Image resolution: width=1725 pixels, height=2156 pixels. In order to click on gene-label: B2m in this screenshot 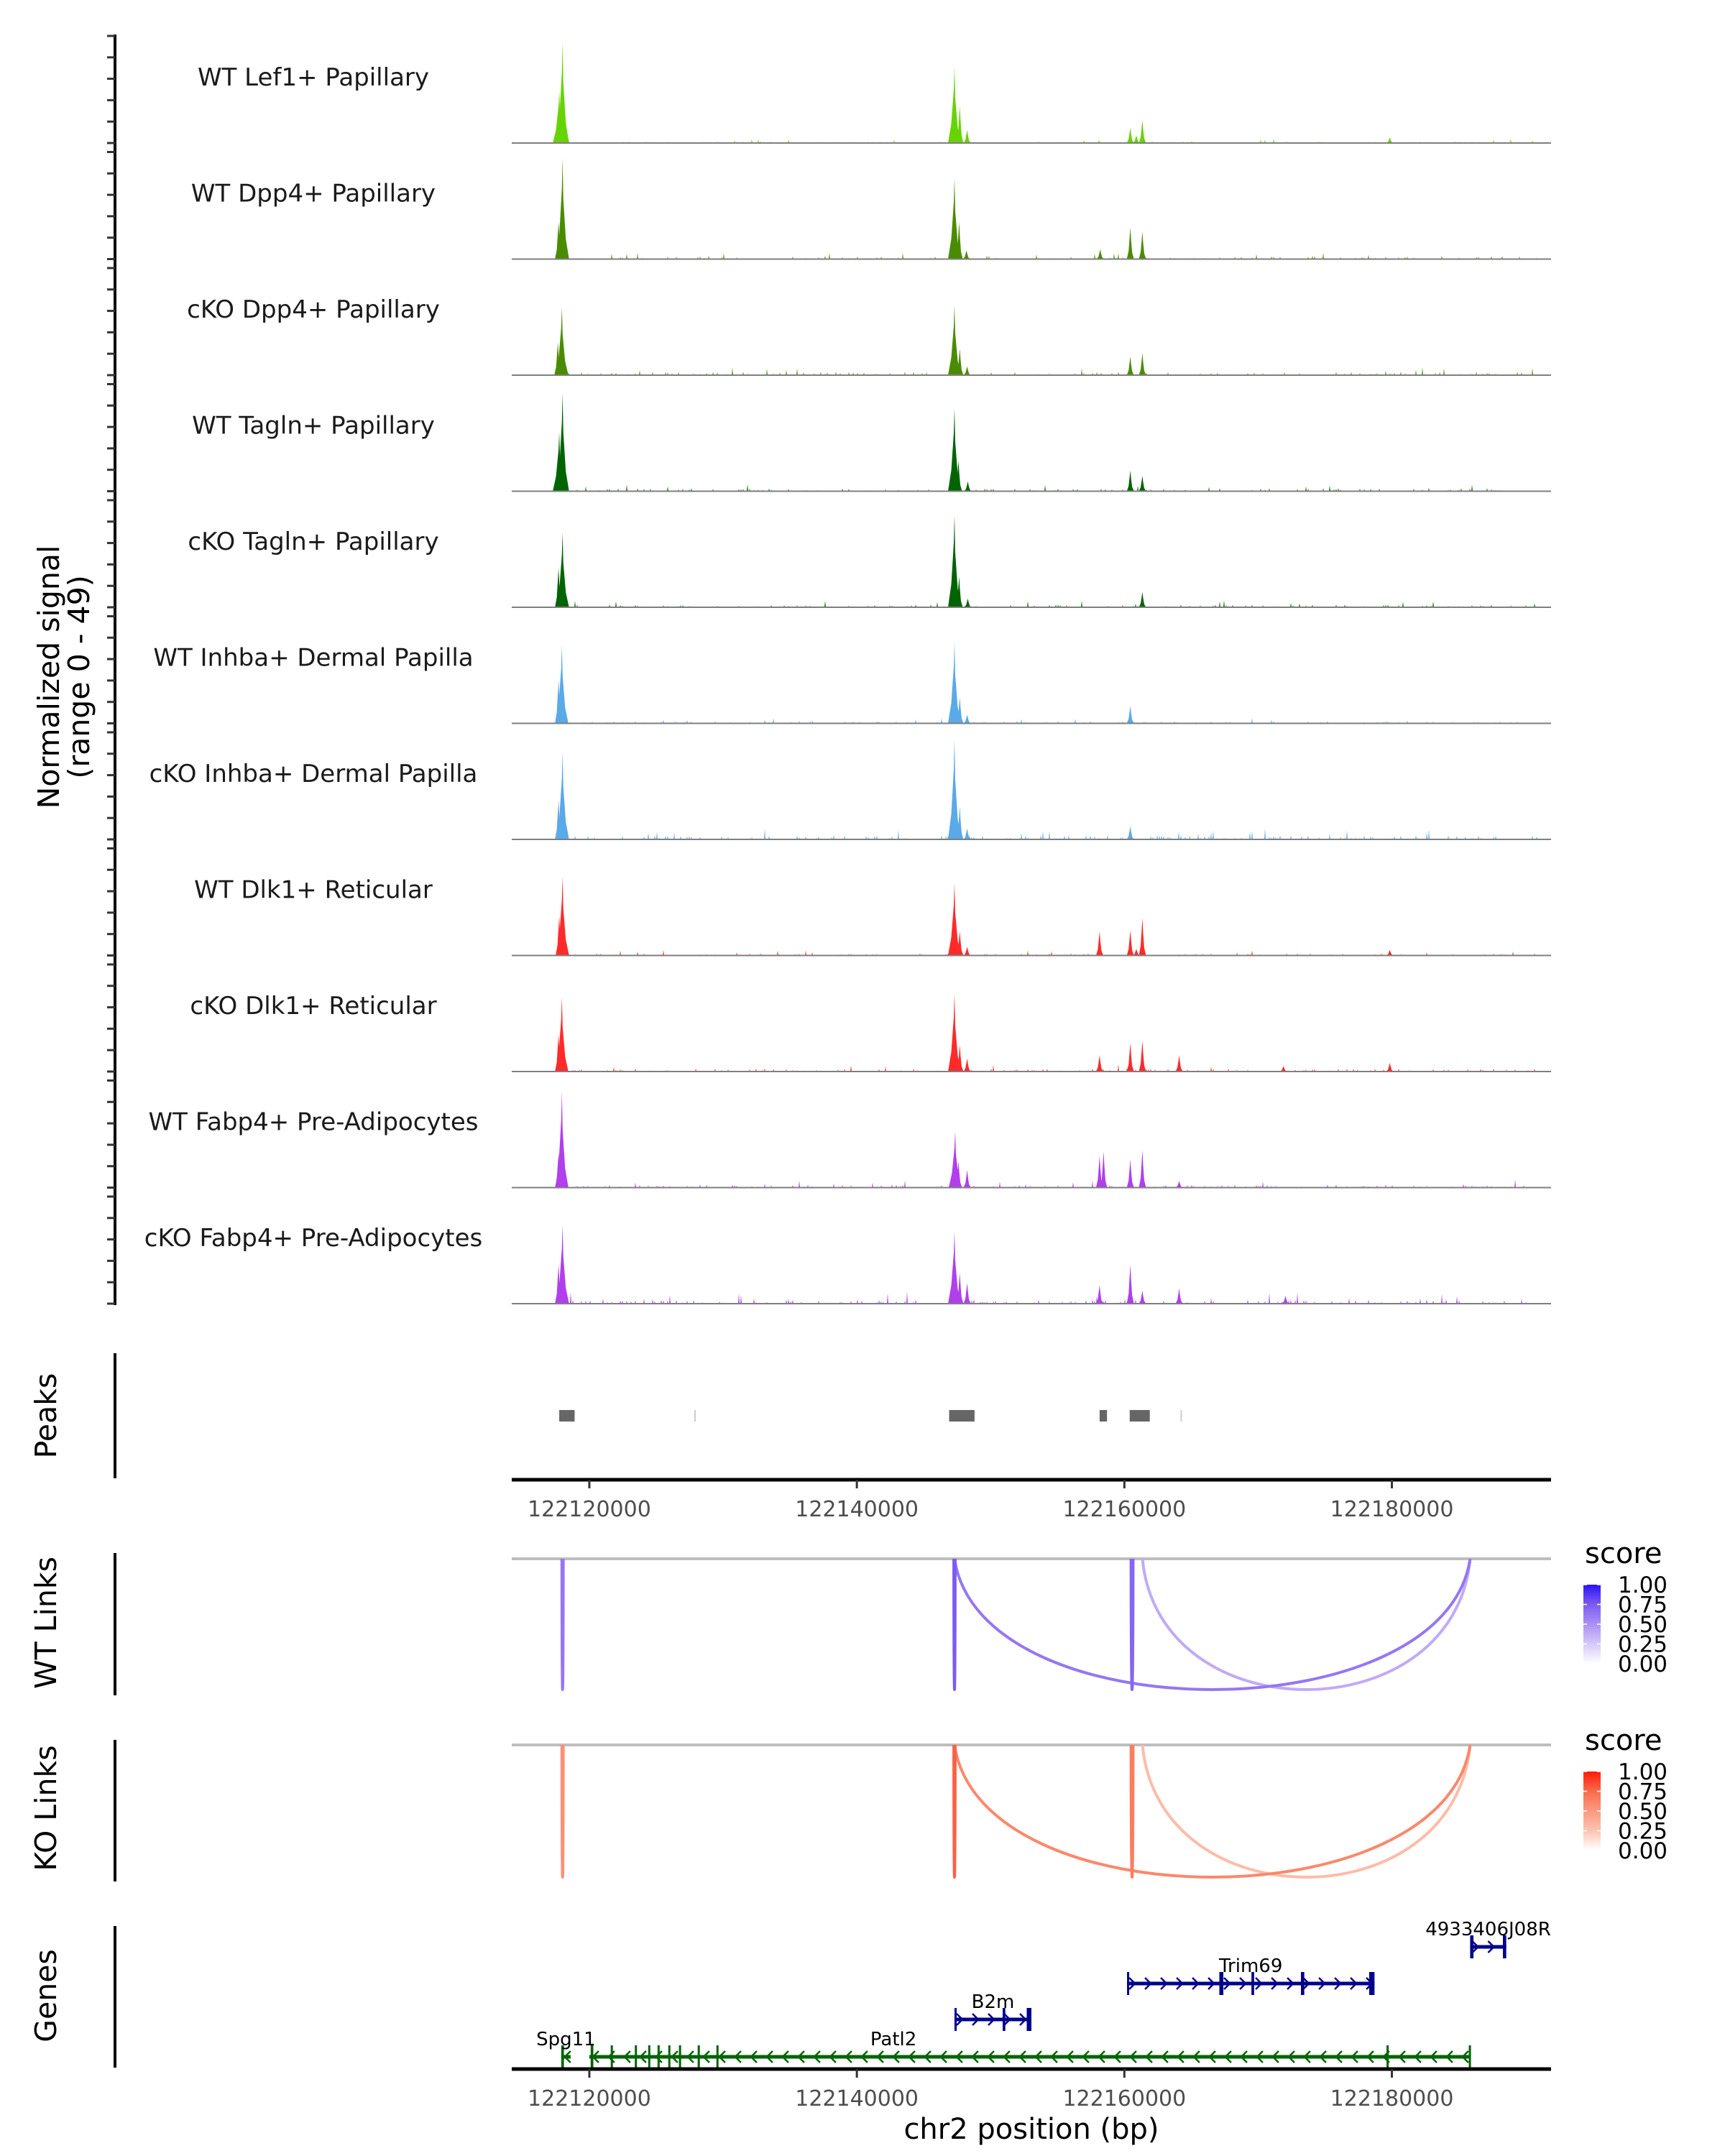, I will do `click(993, 2002)`.